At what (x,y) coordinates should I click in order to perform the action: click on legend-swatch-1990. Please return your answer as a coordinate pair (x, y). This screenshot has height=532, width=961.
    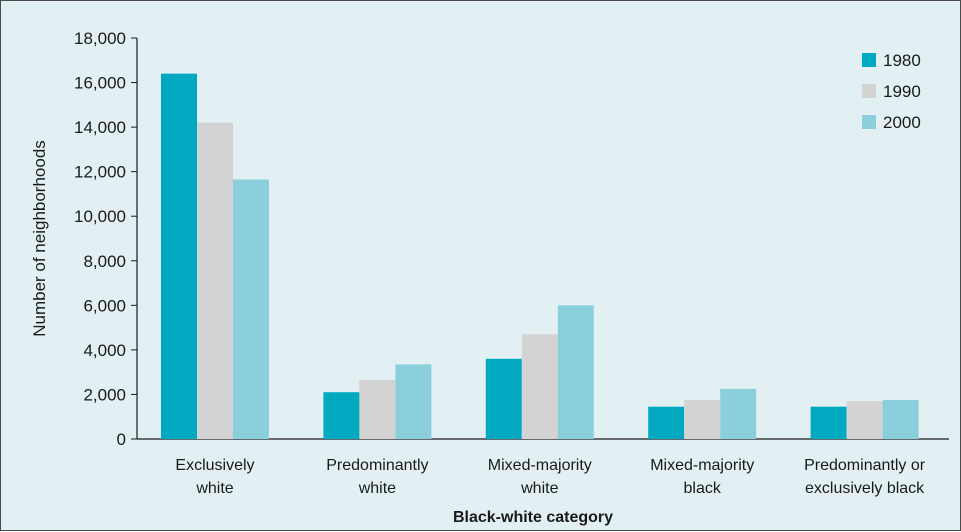
    Looking at the image, I should click on (869, 91).